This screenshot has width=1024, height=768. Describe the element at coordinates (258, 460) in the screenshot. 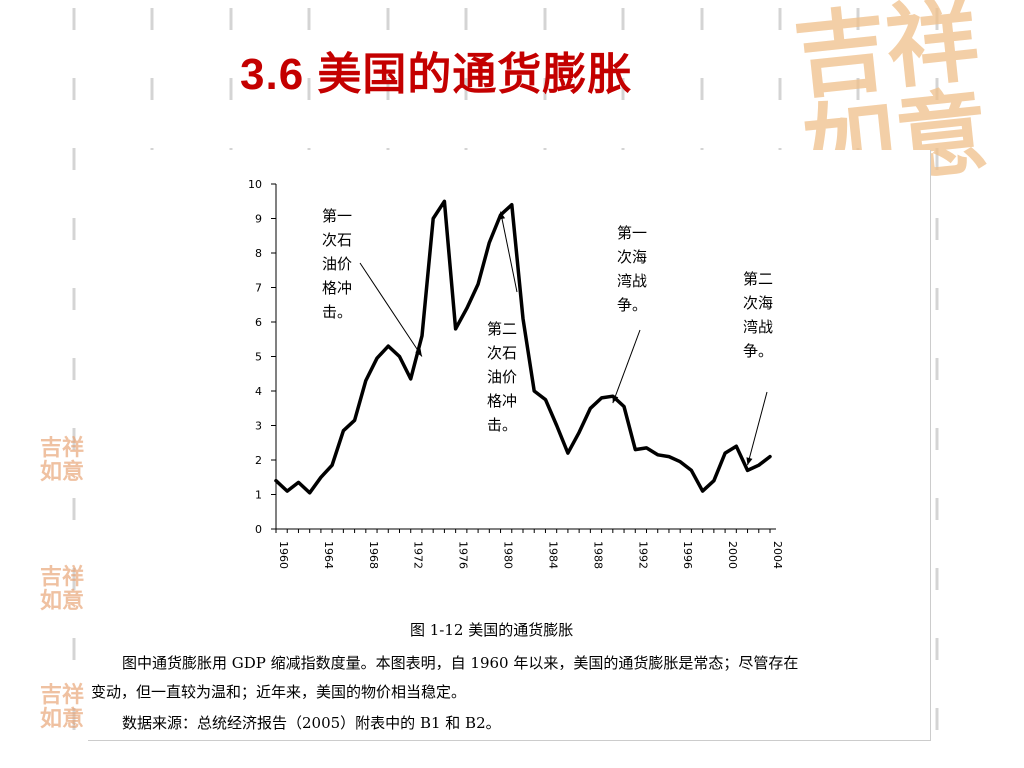

I see `y-tick-label: 2` at that location.